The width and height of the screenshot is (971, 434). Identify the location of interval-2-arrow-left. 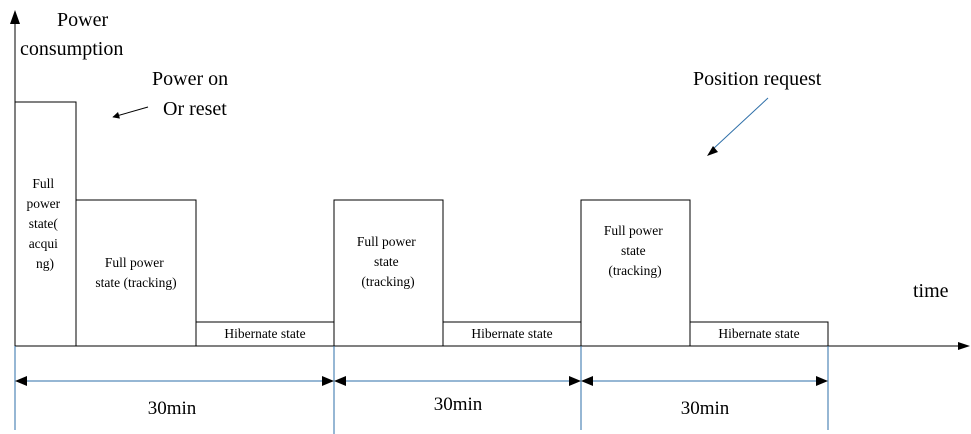
(340, 381).